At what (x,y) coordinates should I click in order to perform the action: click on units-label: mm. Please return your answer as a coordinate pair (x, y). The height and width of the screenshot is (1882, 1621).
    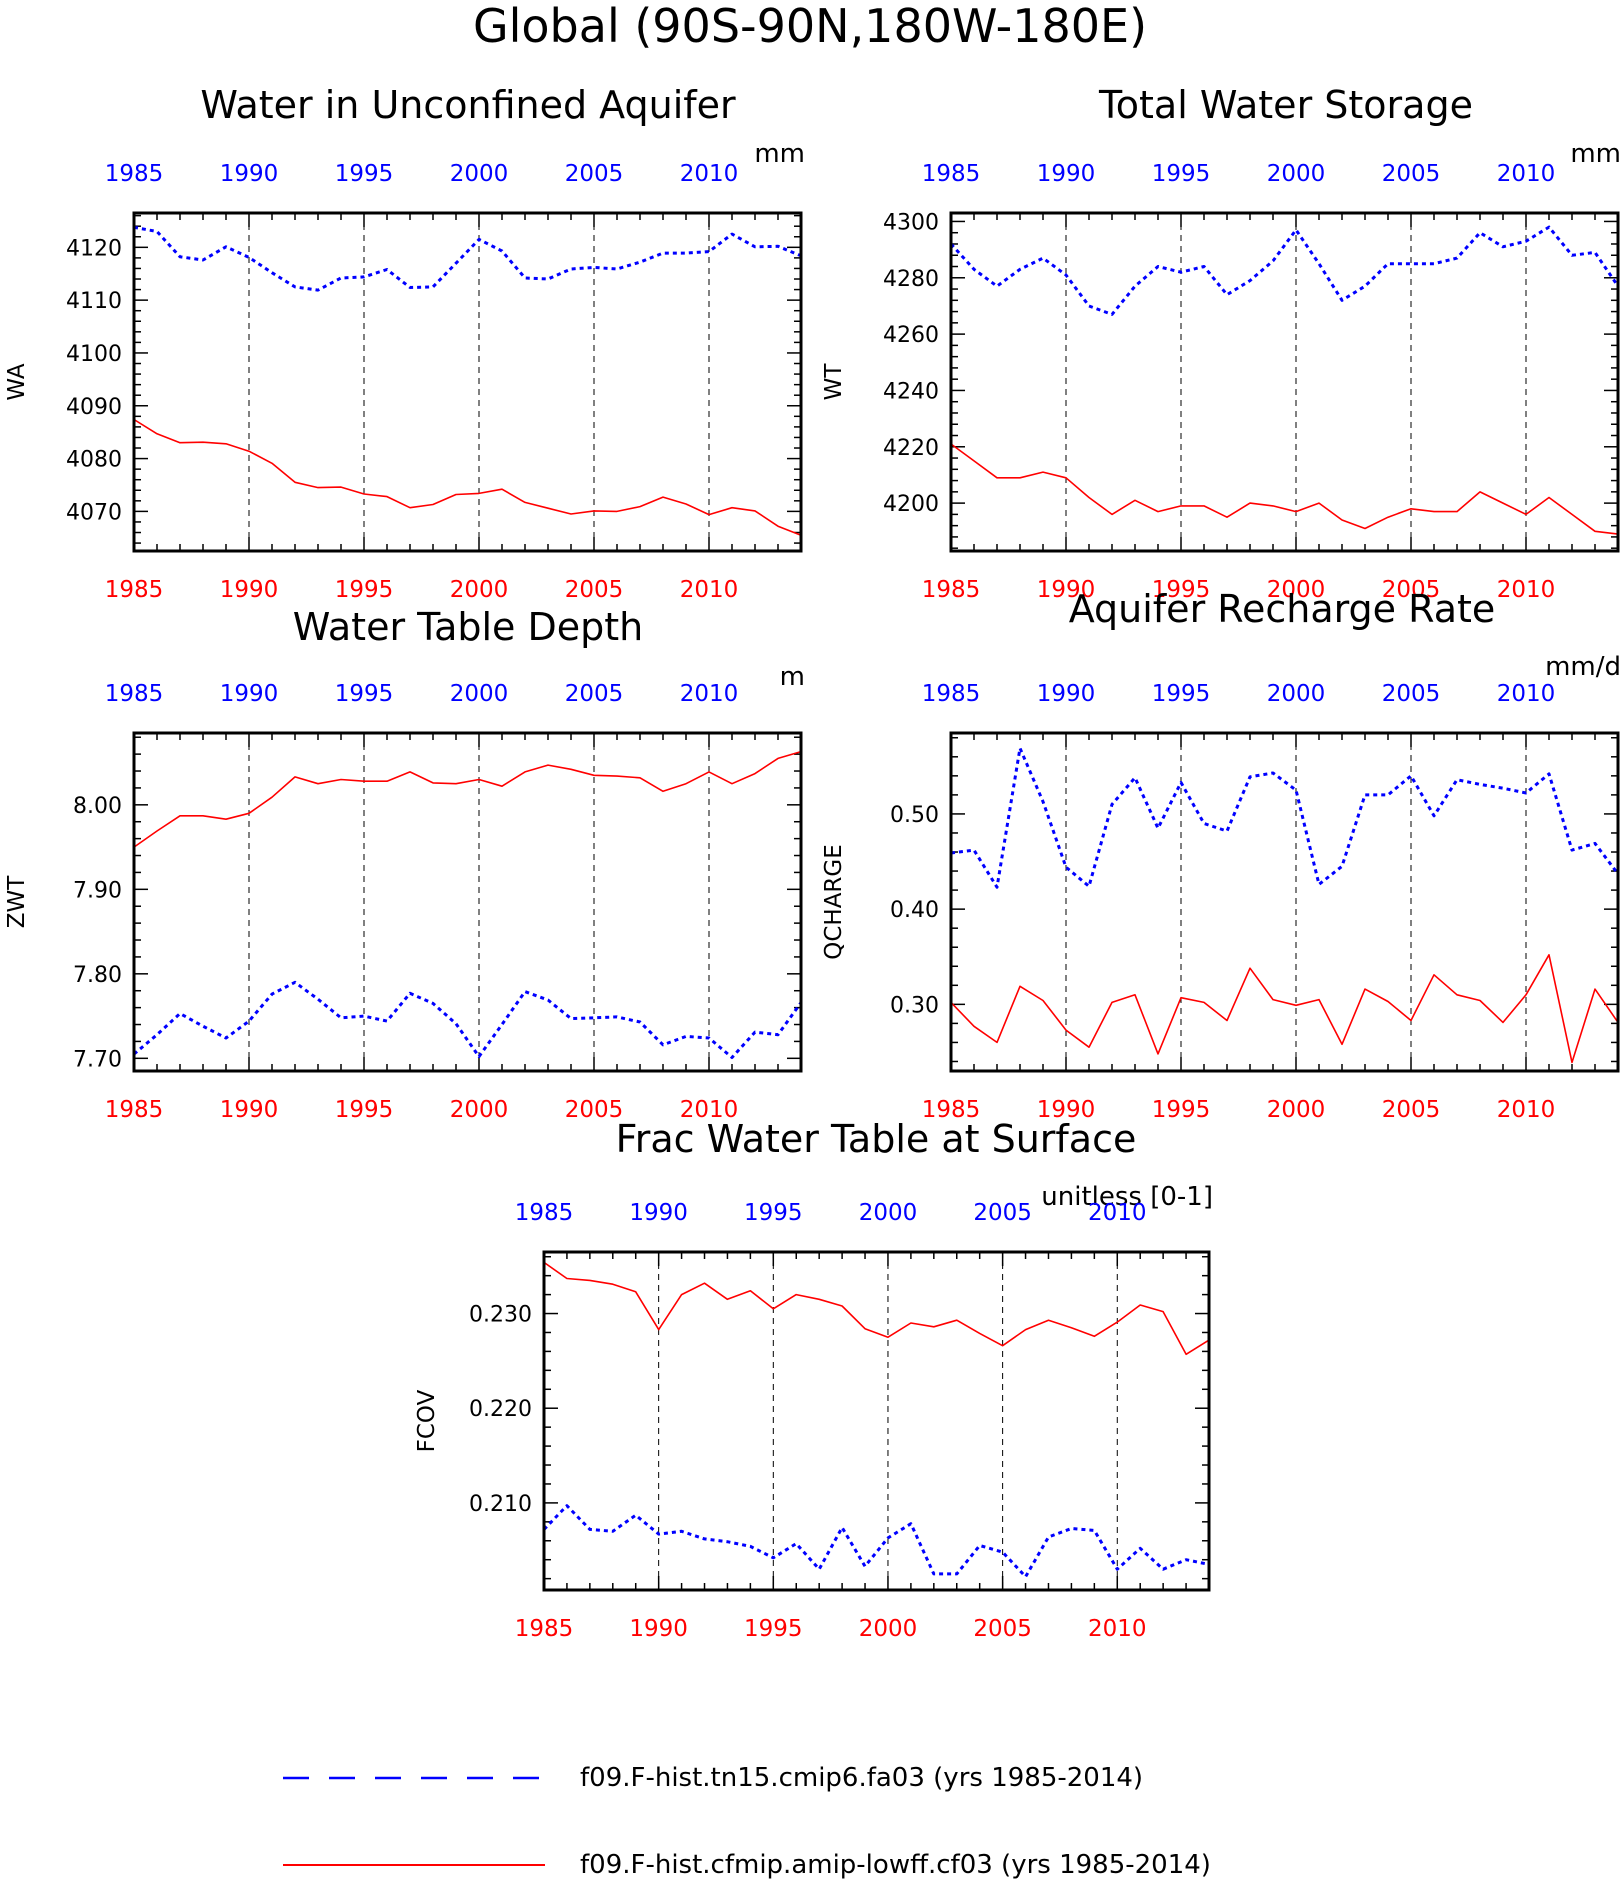
    Looking at the image, I should click on (779, 154).